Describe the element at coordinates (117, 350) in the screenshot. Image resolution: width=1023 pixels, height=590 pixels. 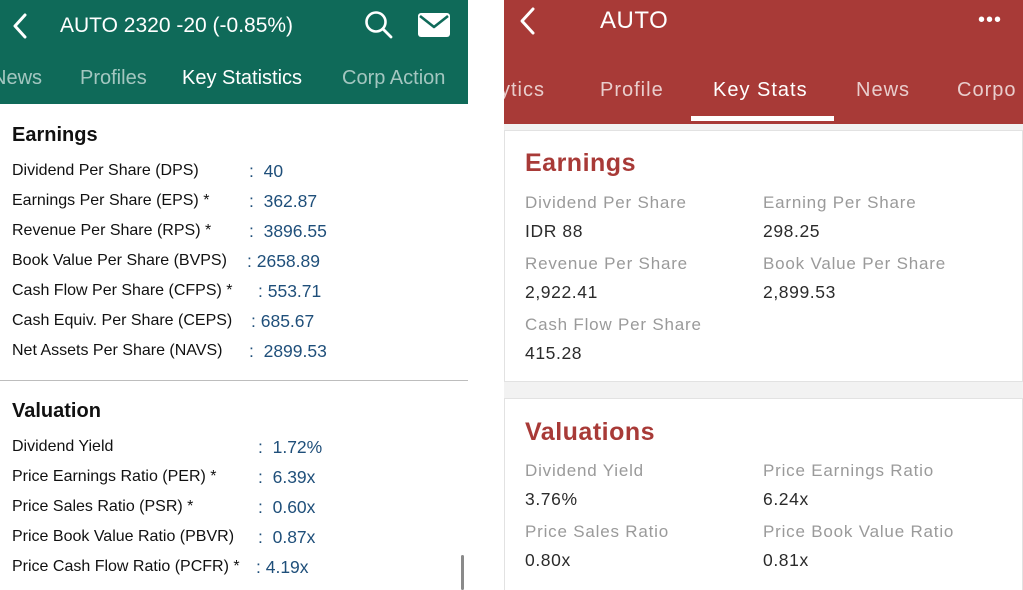
I see `stat-label: Net Assets Per Share (NAVS)` at that location.